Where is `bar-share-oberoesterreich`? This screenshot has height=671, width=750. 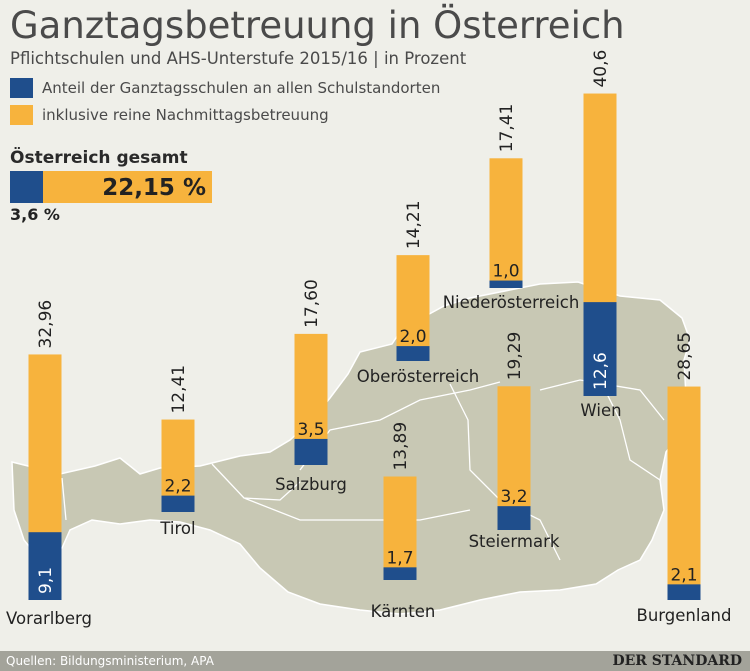 bar-share-oberoesterreich is located at coordinates (413, 353).